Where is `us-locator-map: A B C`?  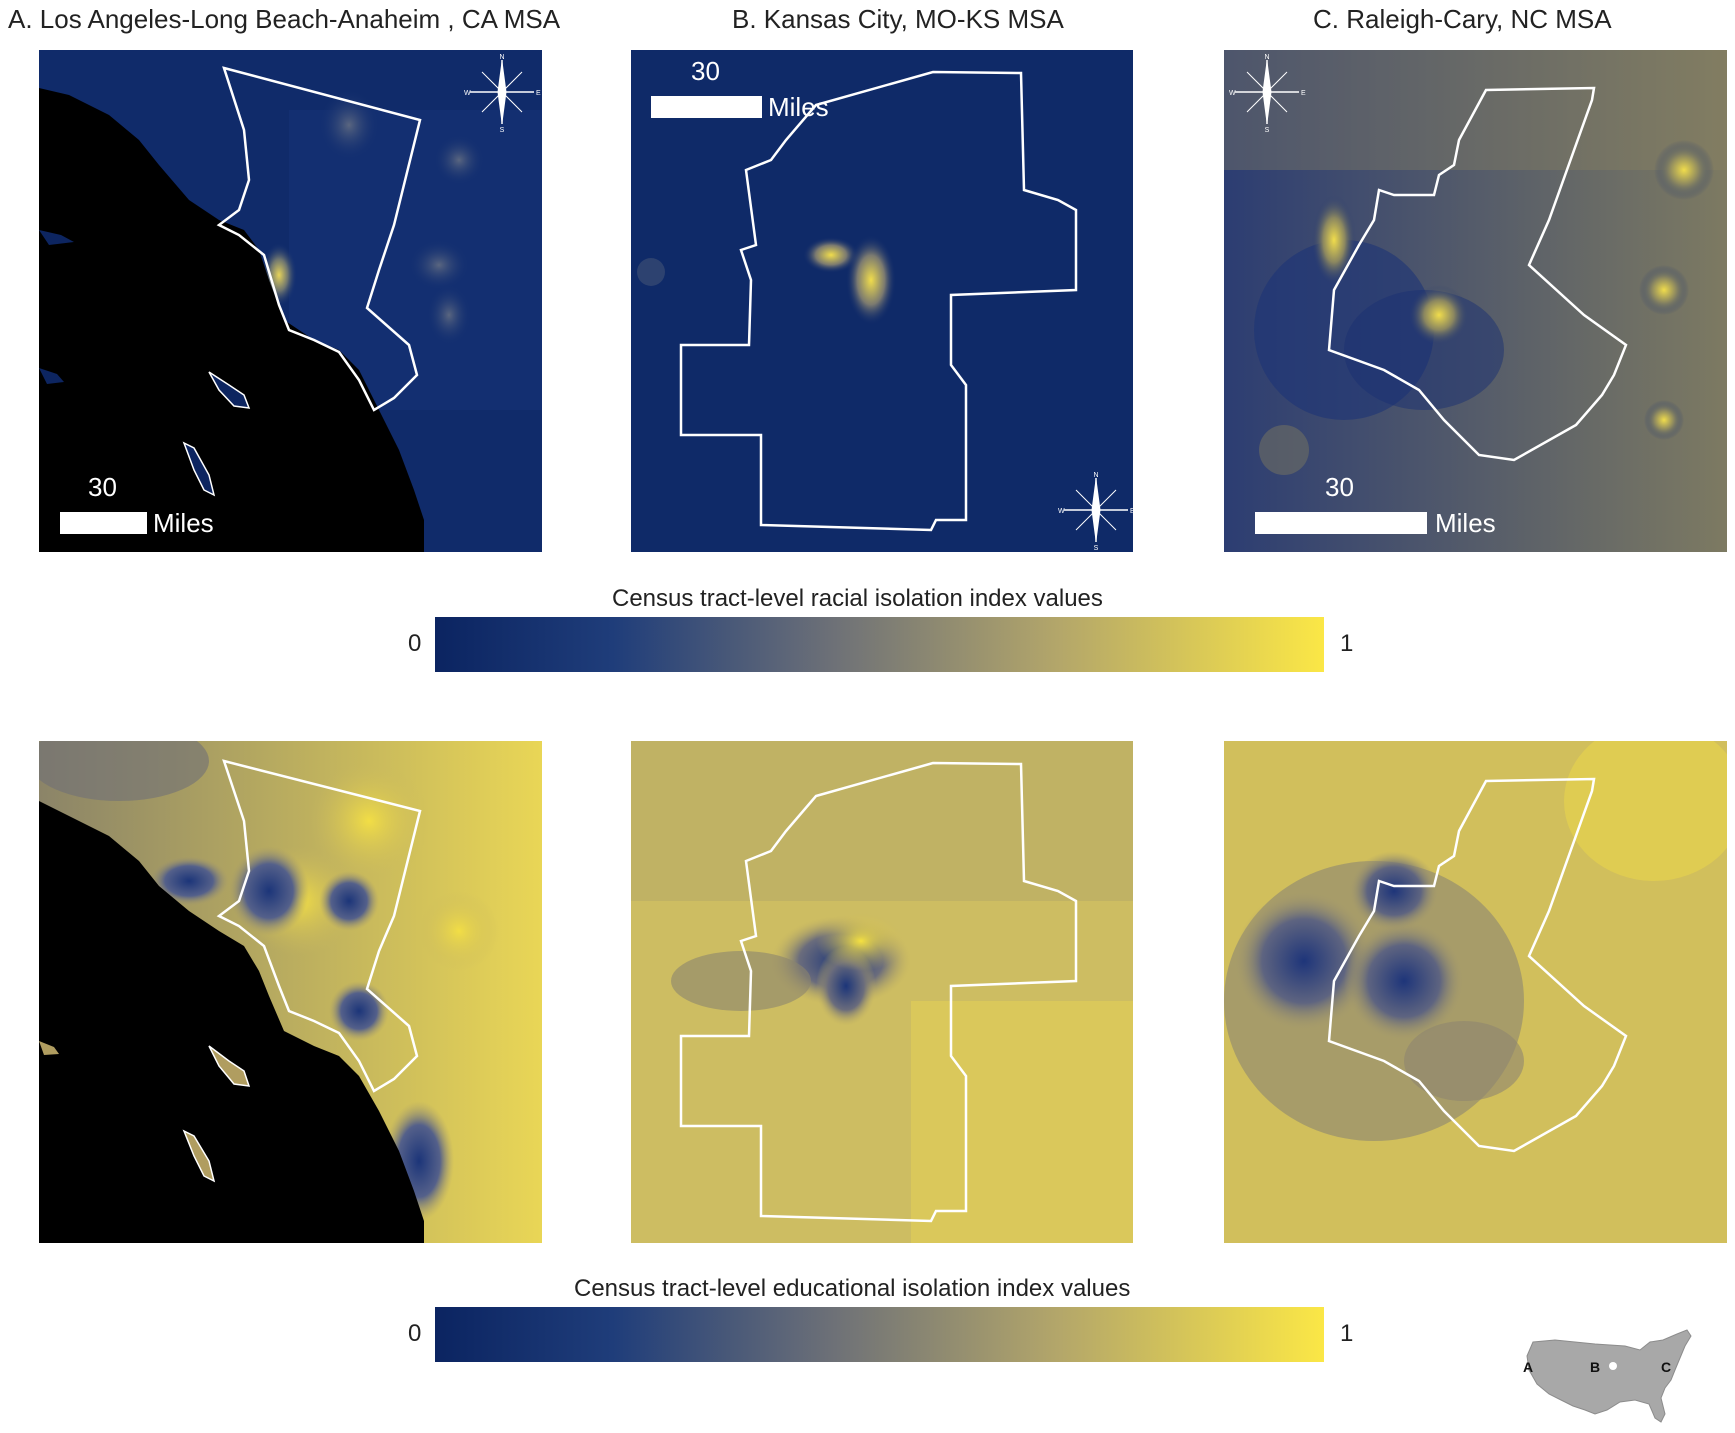 us-locator-map: A B C is located at coordinates (1607, 1376).